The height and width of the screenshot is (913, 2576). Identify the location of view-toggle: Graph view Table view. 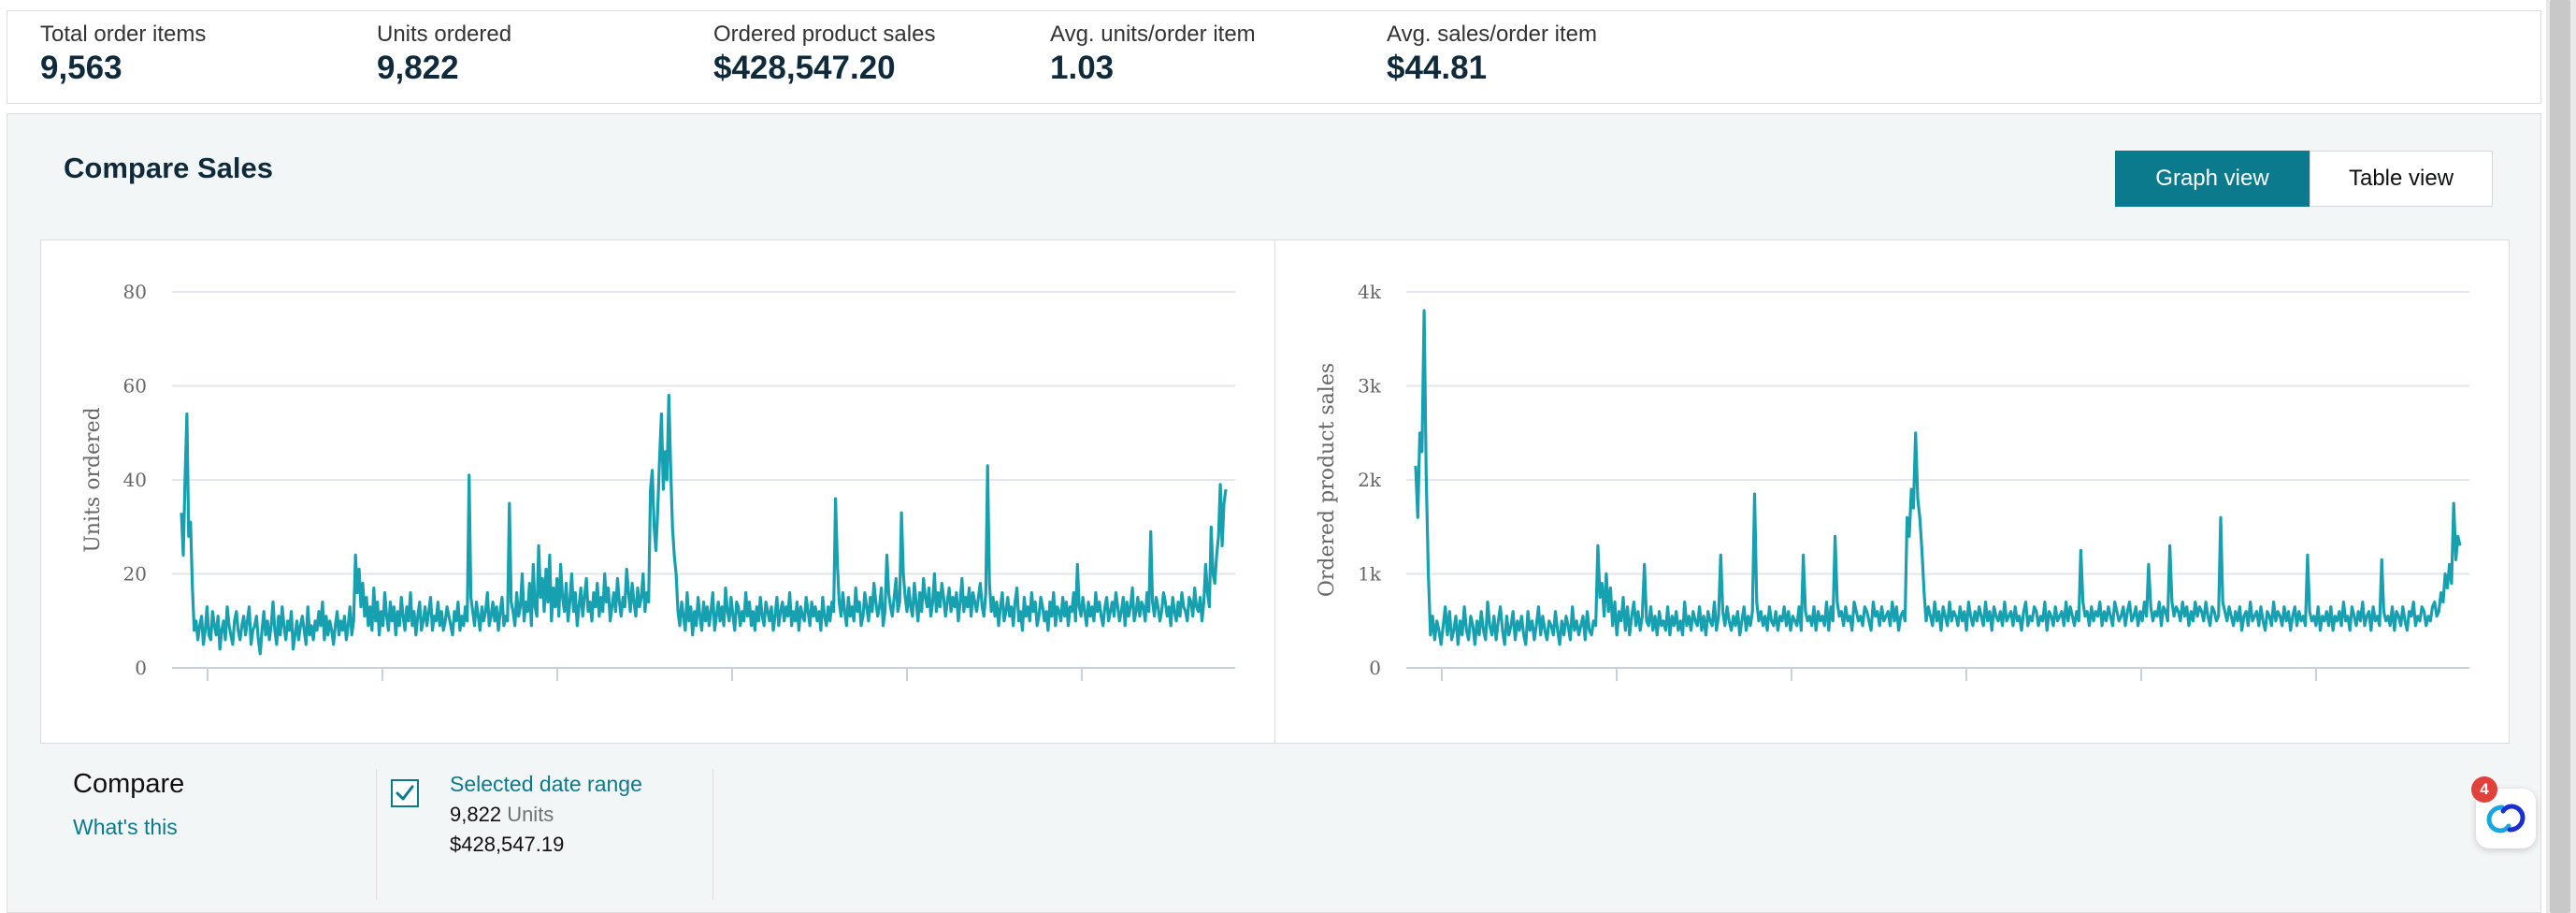
(2304, 179).